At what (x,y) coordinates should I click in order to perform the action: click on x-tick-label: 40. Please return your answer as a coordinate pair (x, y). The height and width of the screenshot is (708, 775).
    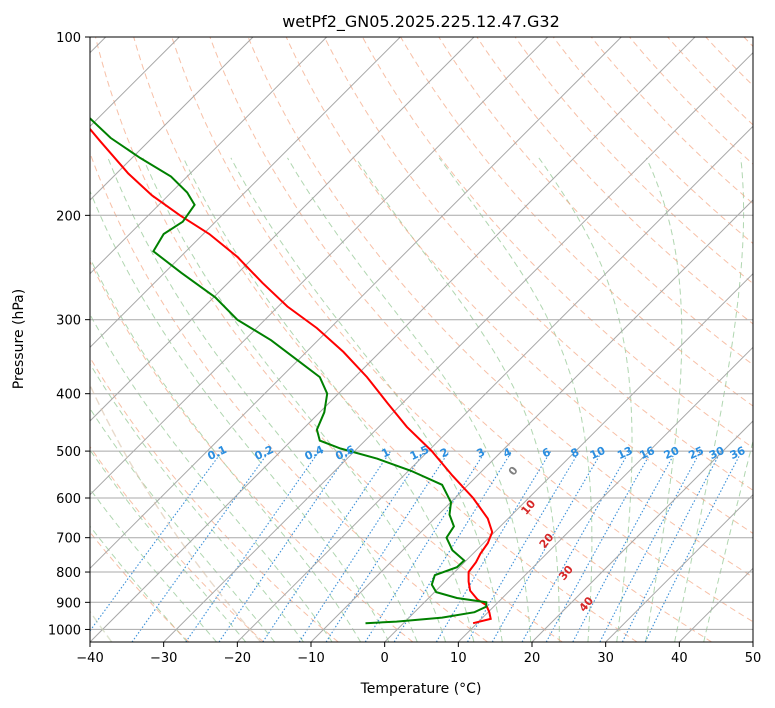
    Looking at the image, I should click on (679, 658).